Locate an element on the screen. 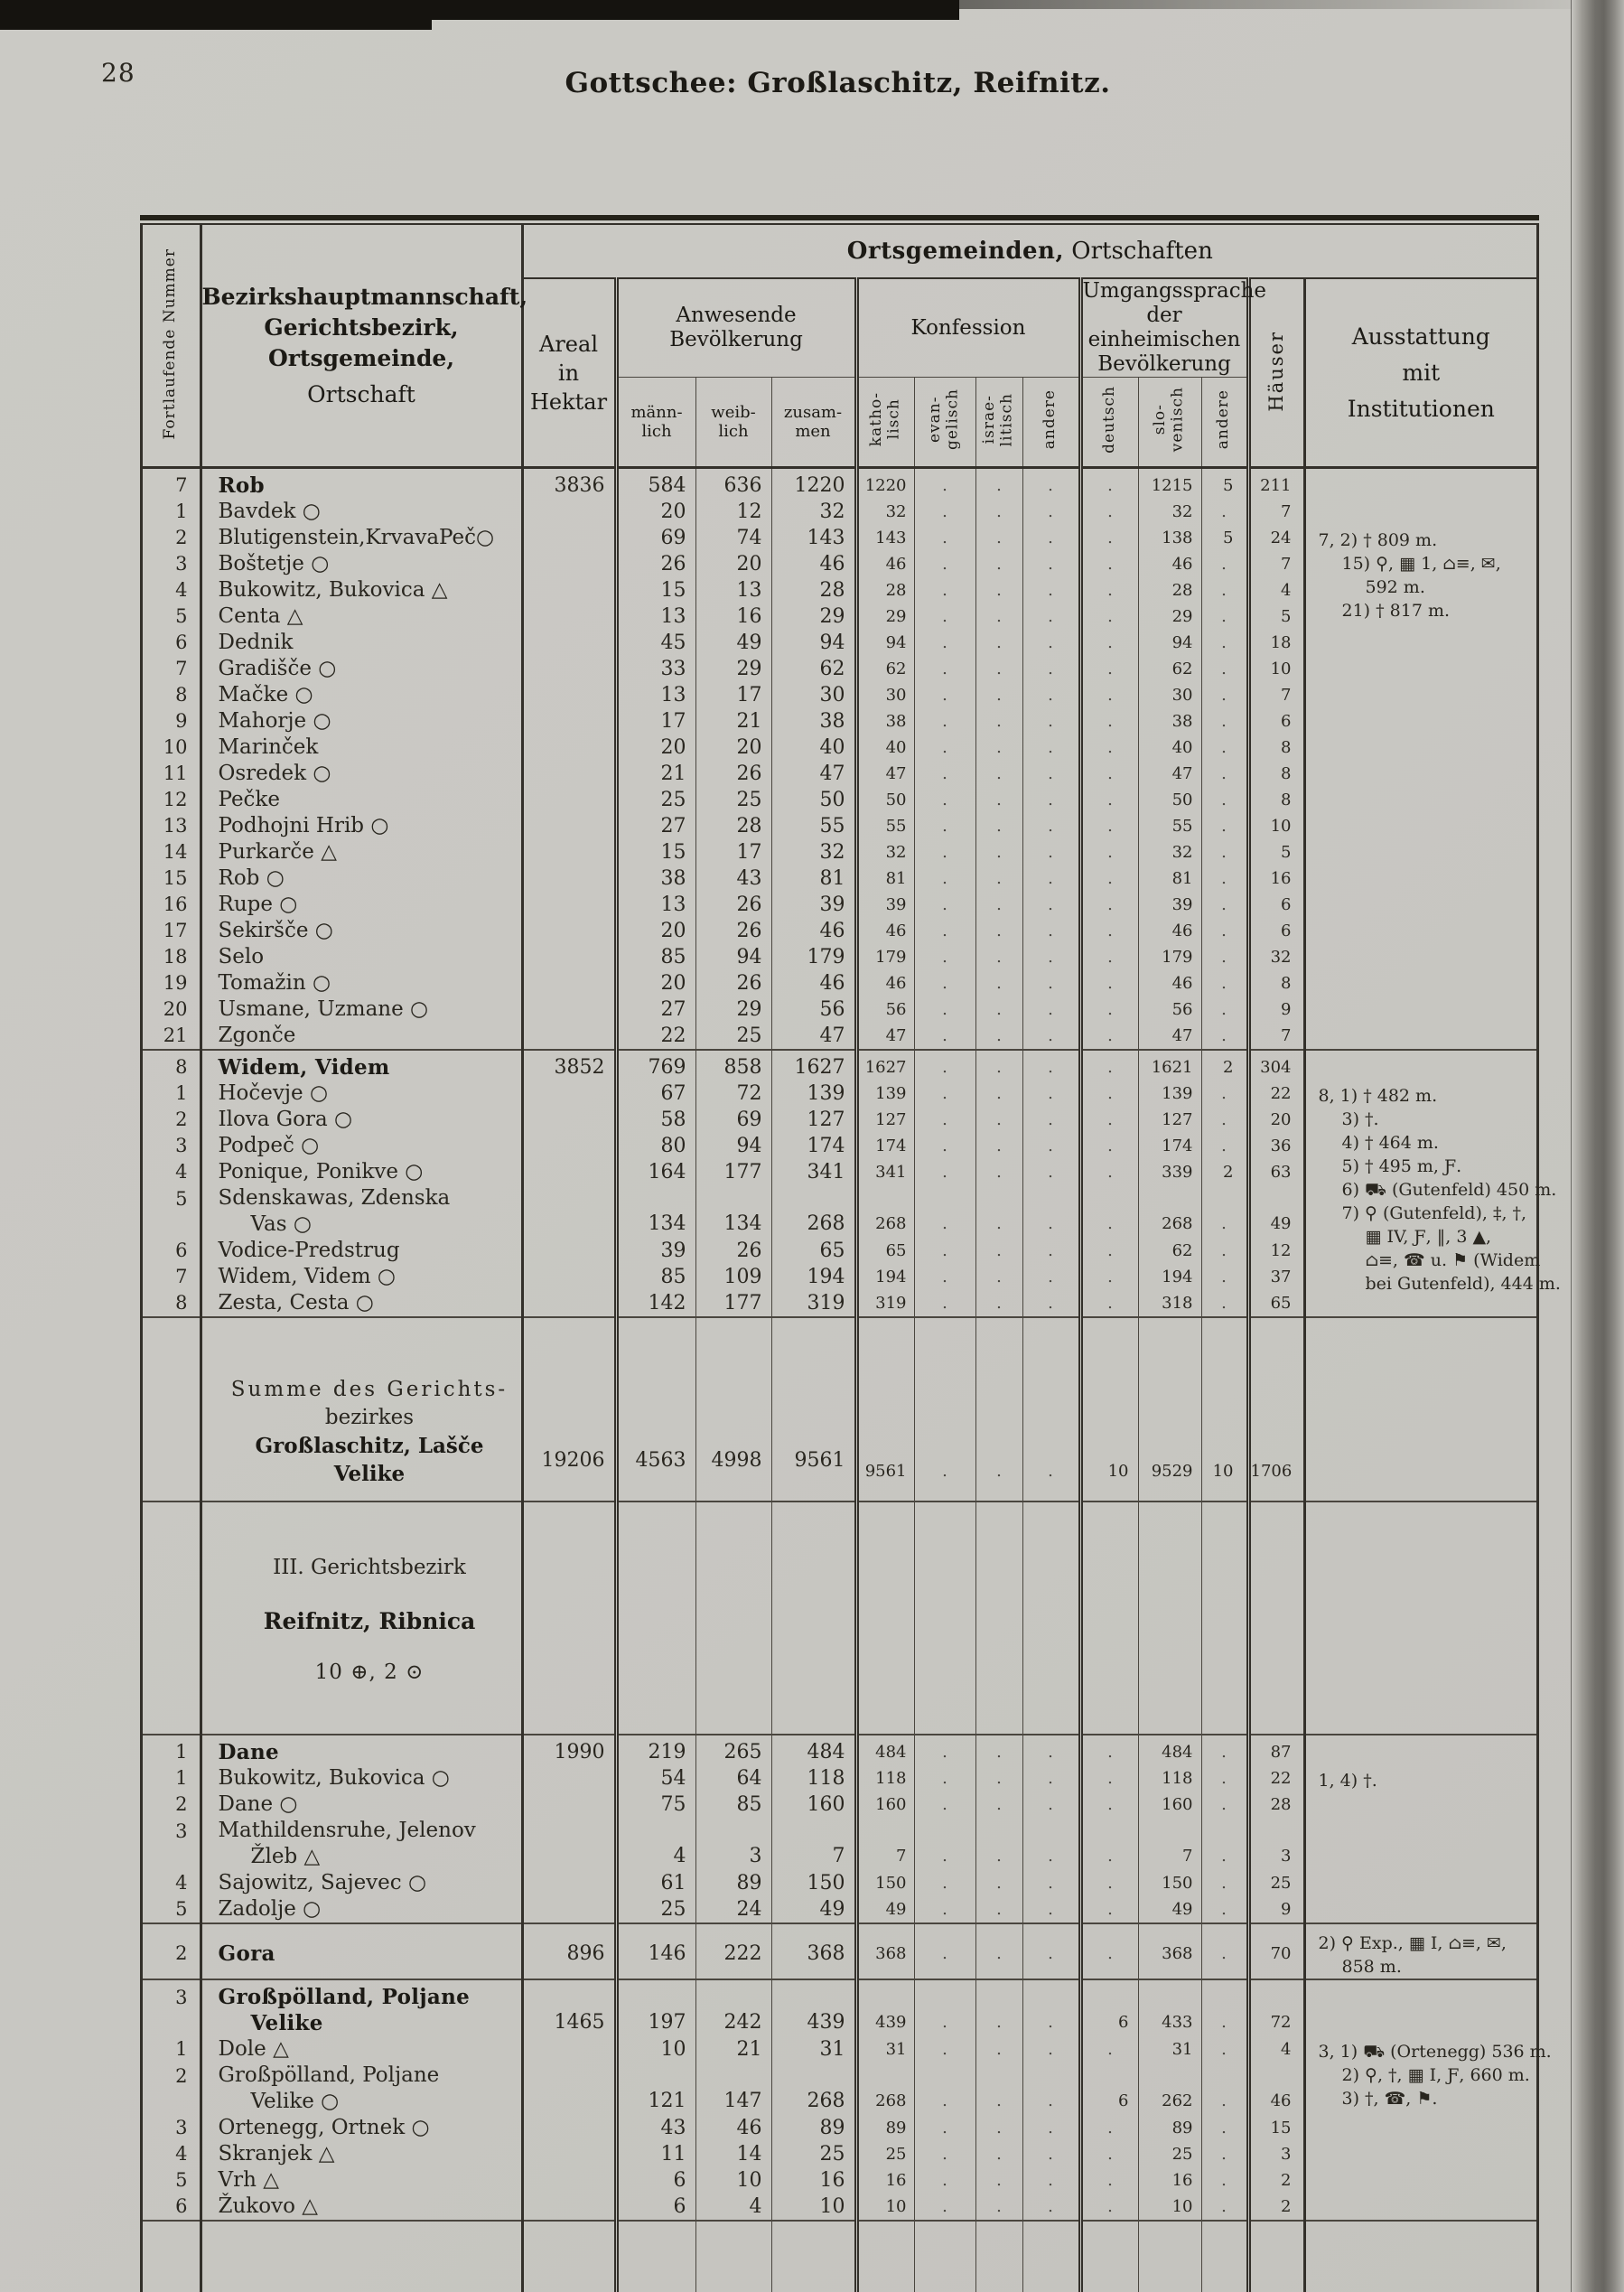 The height and width of the screenshot is (2292, 1624). cell-z: 28 is located at coordinates (815, 590).